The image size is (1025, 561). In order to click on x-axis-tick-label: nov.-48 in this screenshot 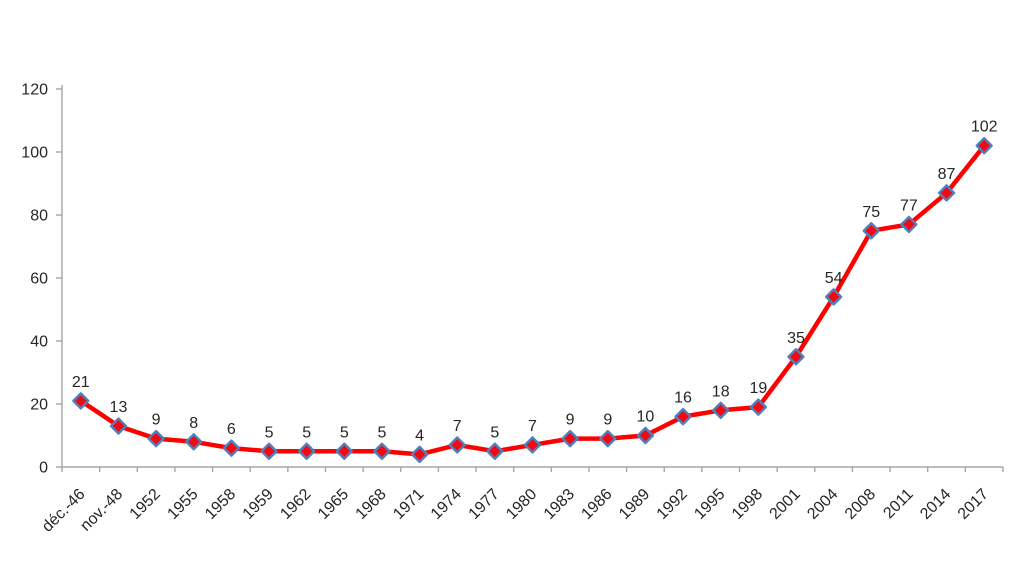, I will do `click(101, 510)`.